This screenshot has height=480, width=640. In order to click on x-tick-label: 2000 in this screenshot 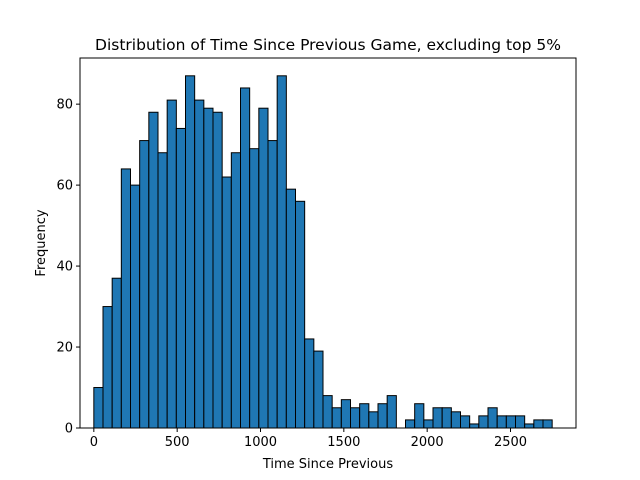, I will do `click(427, 442)`.